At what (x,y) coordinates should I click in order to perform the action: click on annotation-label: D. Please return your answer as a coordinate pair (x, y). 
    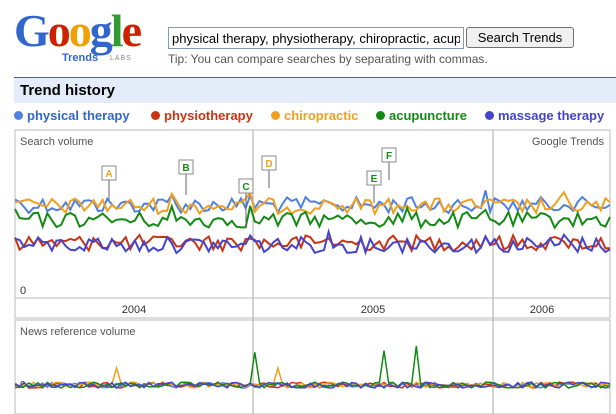
    Looking at the image, I should click on (268, 164).